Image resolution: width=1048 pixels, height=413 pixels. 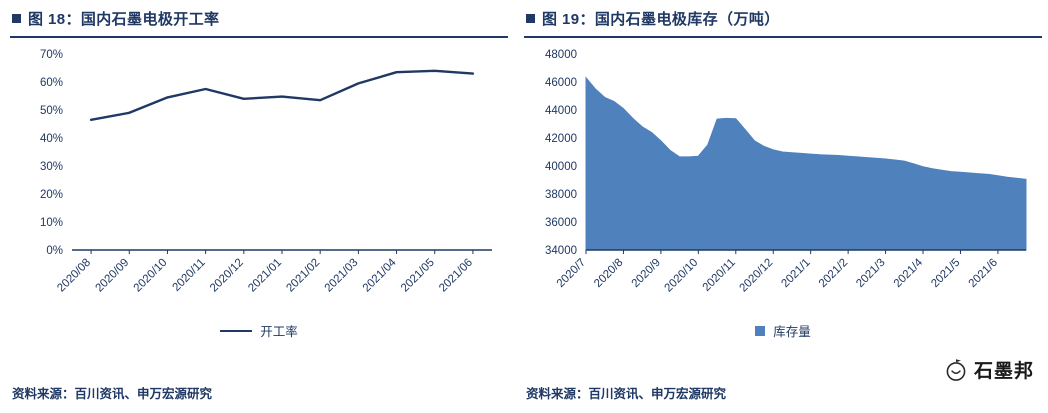 I want to click on svg-text: 2020/08, so click(x=74, y=276).